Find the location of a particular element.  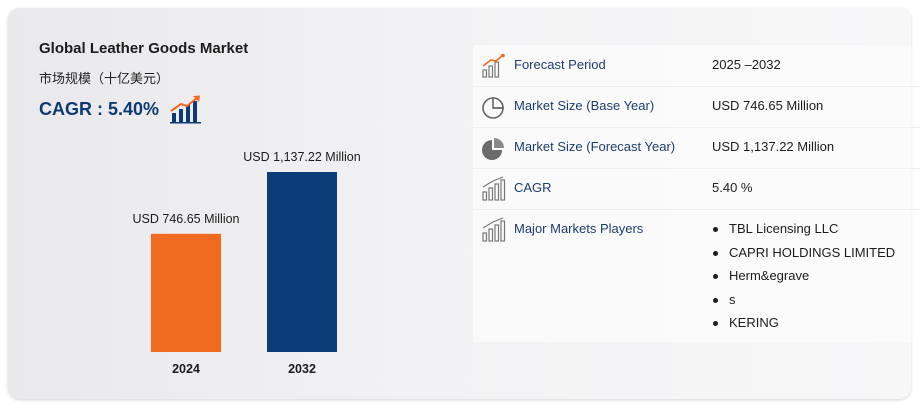

x-tick-label-2032: 2032 is located at coordinates (302, 369).